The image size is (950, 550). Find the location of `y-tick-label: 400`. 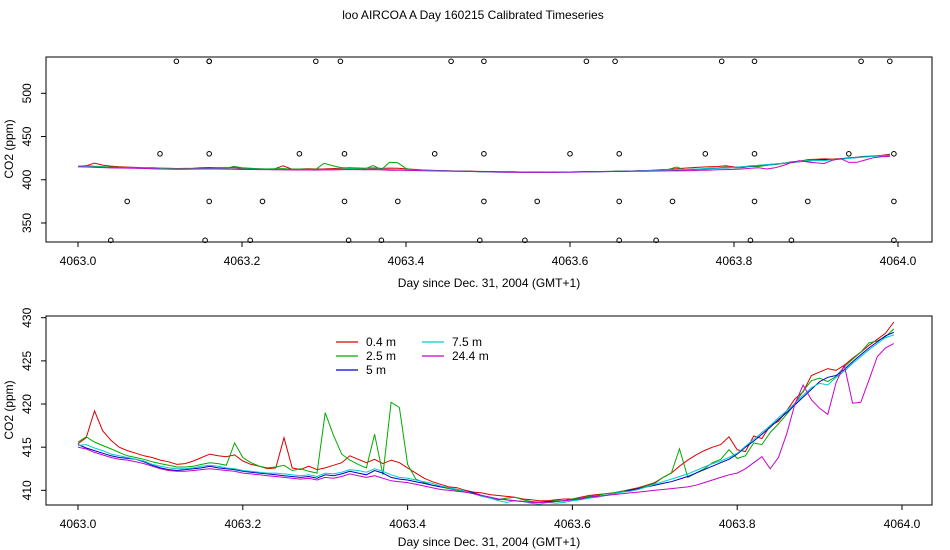

y-tick-label: 400 is located at coordinates (27, 179).